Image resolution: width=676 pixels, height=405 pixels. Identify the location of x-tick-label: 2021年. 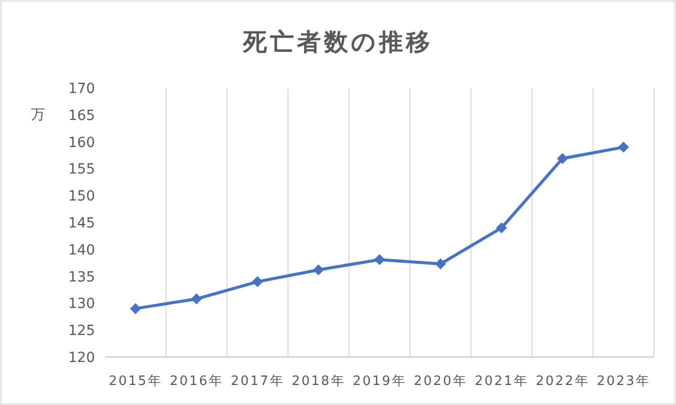
(501, 381).